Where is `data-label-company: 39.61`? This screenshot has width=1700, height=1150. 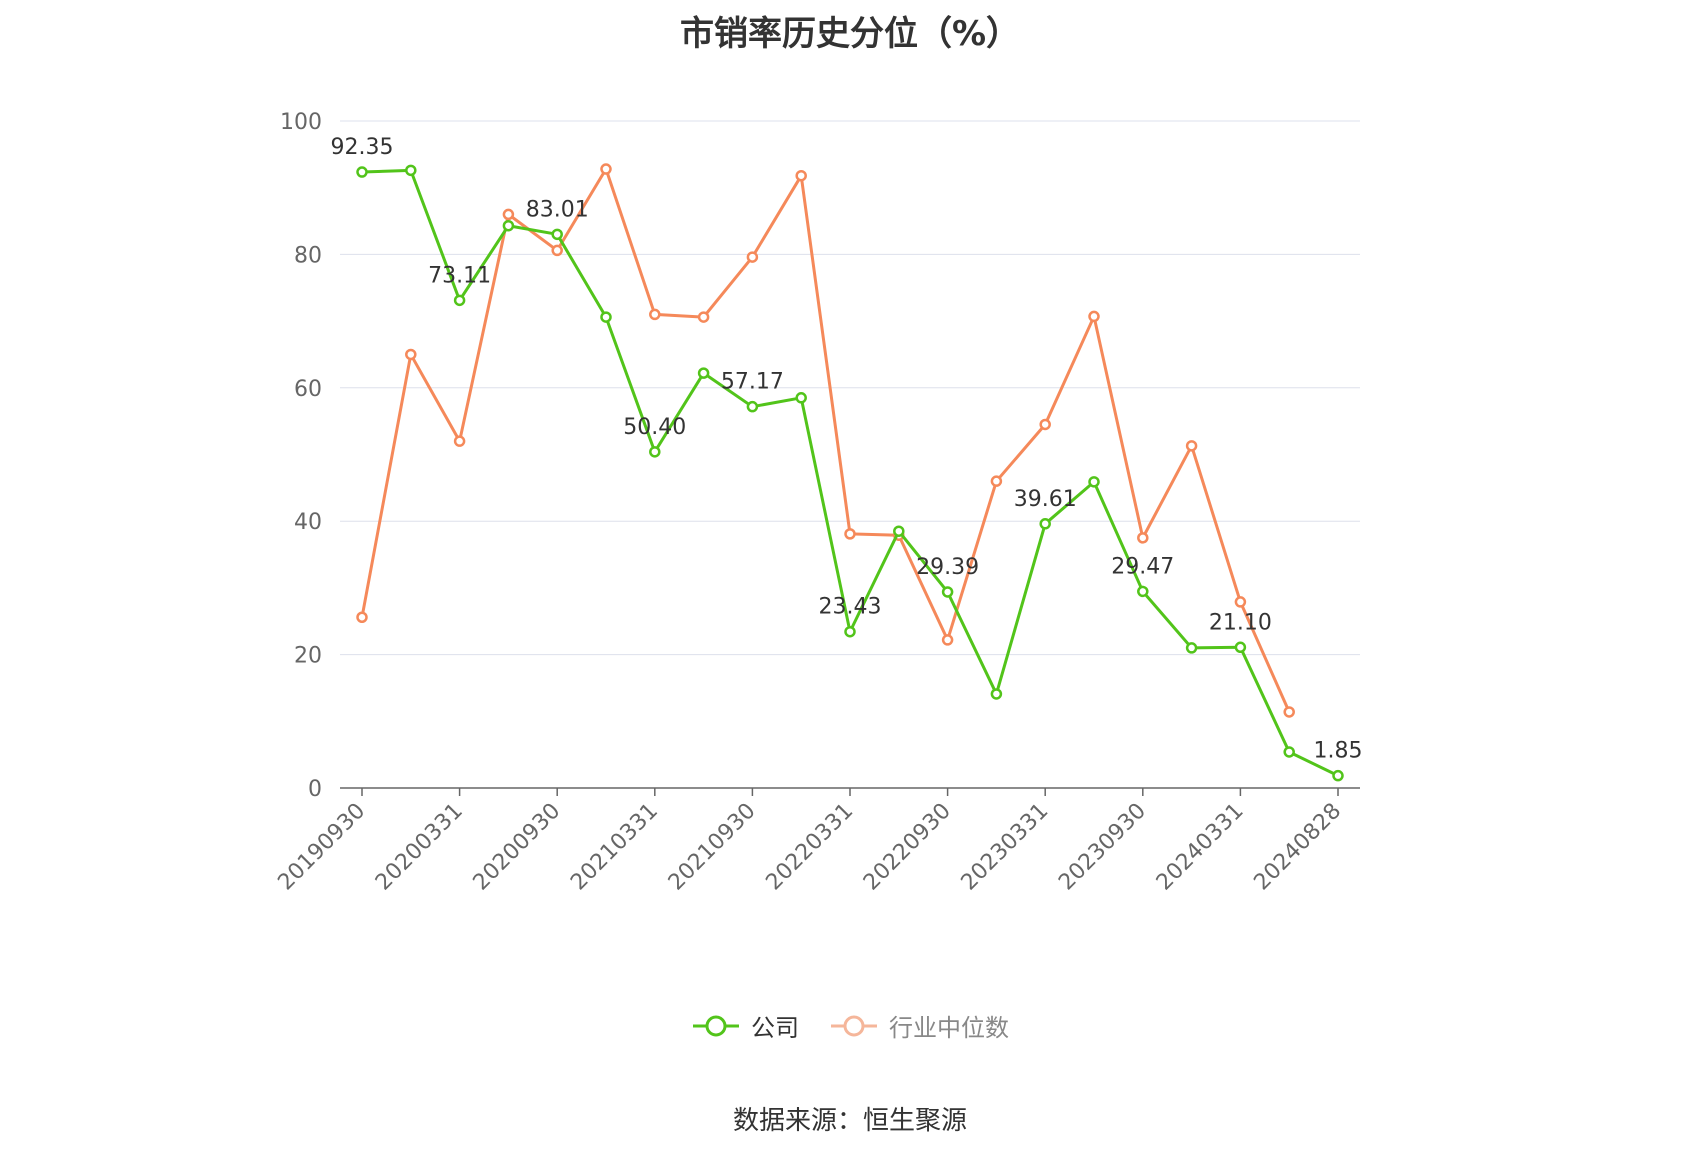 data-label-company: 39.61 is located at coordinates (1045, 499).